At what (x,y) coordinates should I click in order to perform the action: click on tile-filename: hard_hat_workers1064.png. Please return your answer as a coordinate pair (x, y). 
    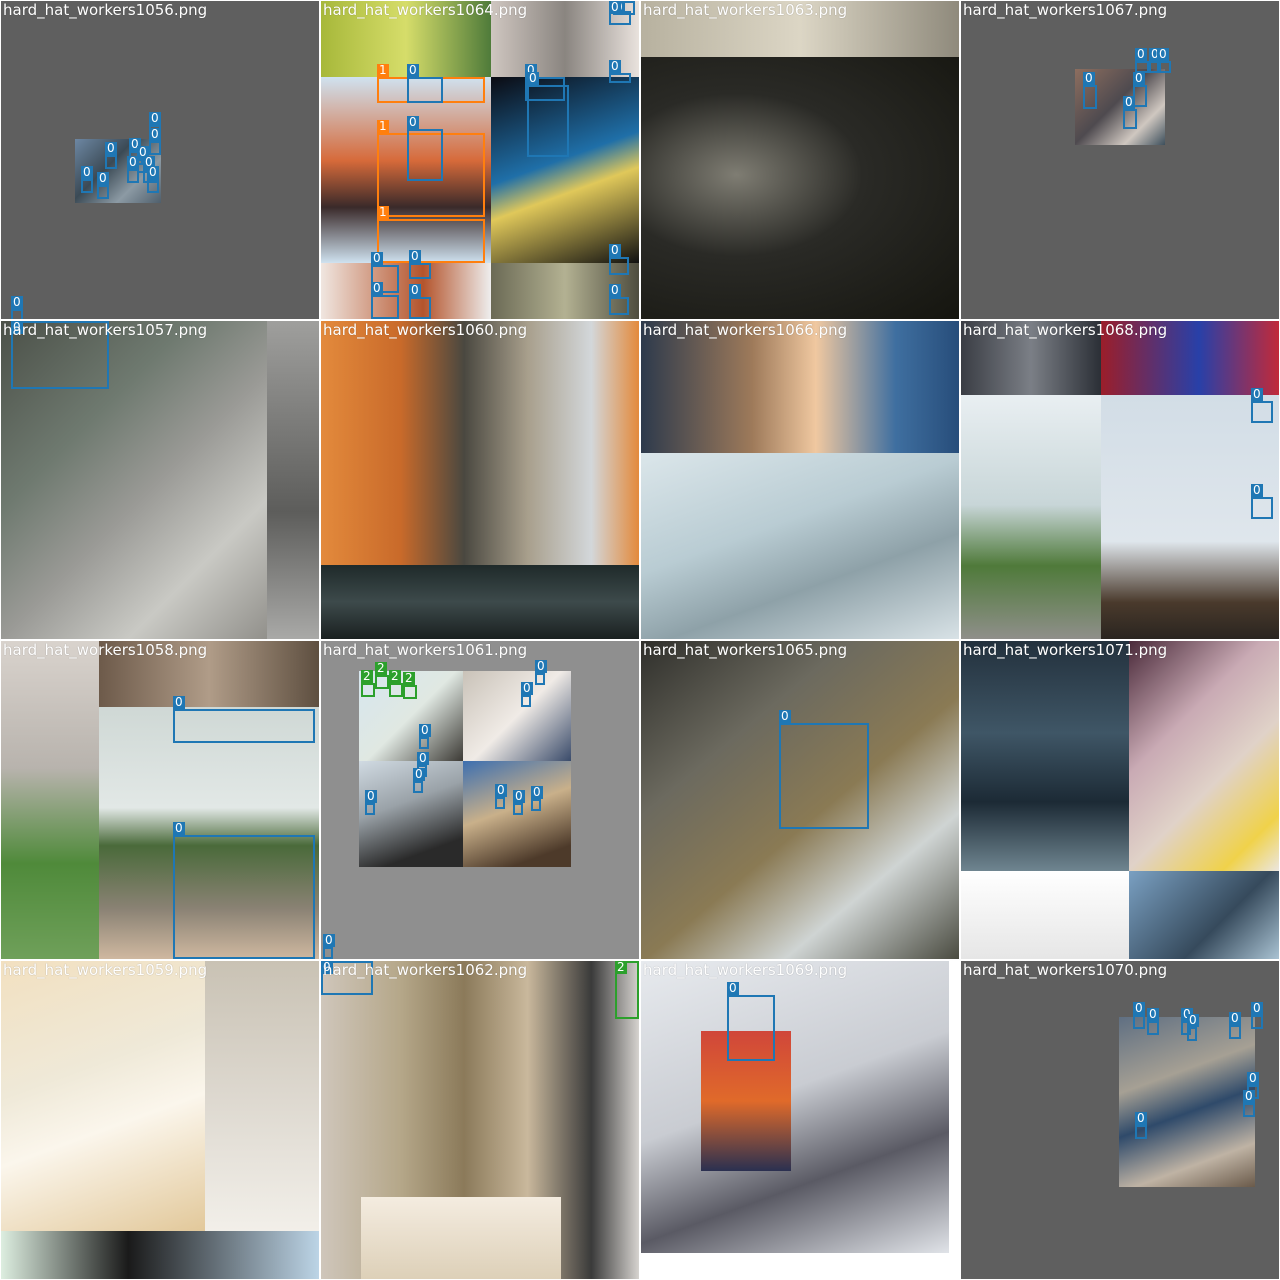
    Looking at the image, I should click on (425, 10).